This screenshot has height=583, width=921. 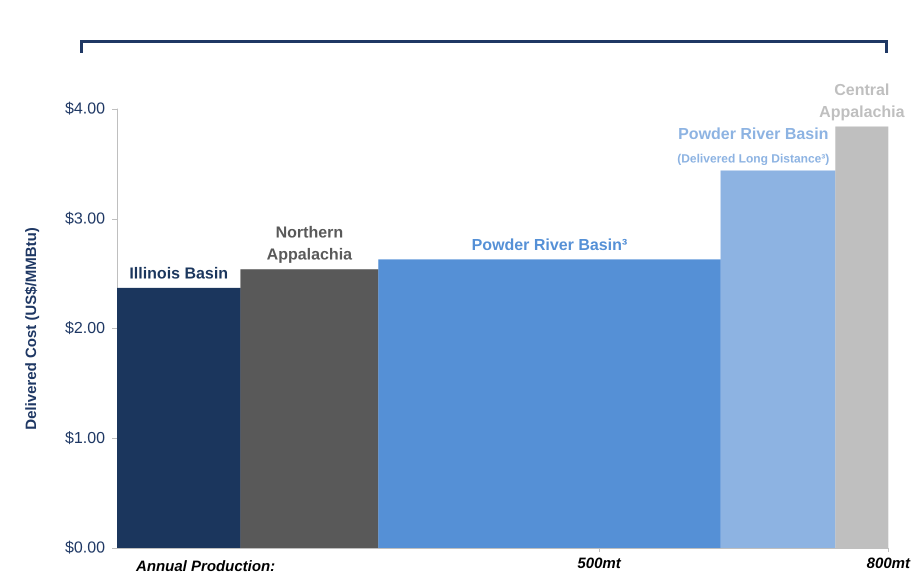 I want to click on annotation: Northern Appalachia, so click(x=309, y=244).